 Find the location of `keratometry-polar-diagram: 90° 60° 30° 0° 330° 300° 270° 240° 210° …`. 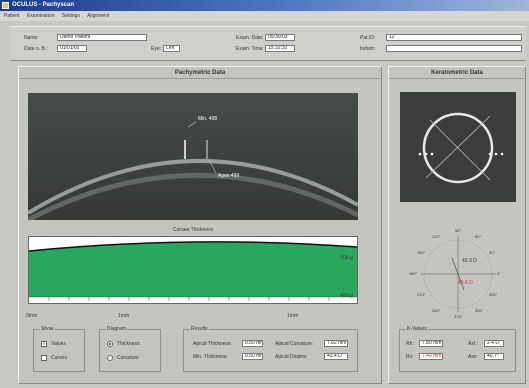

keratometry-polar-diagram: 90° 60° 30° 0° 330° 300° 270° 240° 210° … is located at coordinates (458, 274).